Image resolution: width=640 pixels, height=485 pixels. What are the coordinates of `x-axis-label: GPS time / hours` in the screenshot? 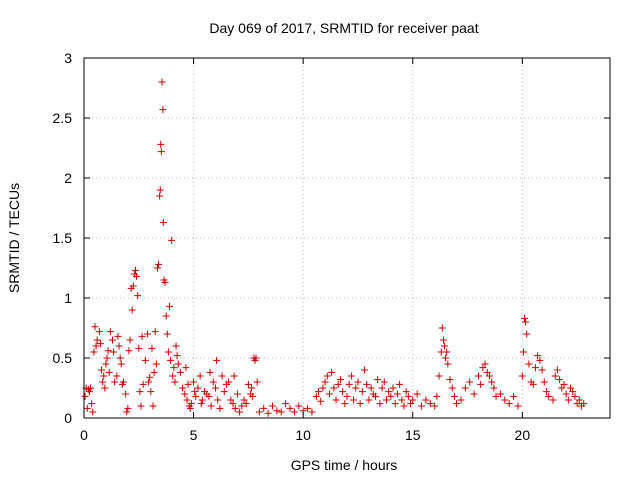 It's located at (344, 465).